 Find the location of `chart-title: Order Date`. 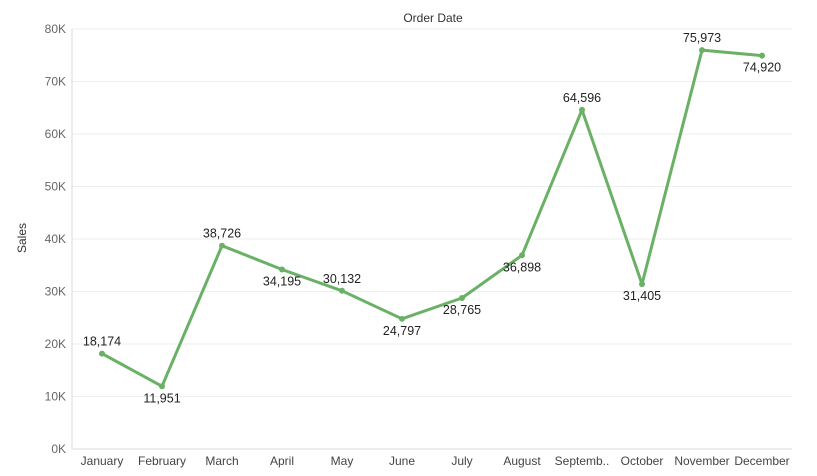

chart-title: Order Date is located at coordinates (433, 18).